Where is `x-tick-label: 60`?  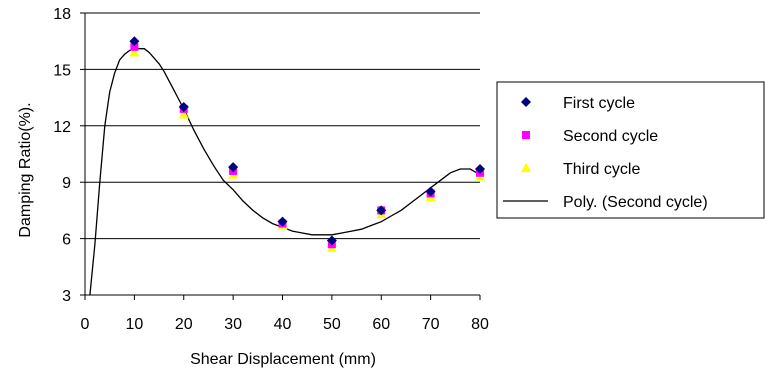 x-tick-label: 60 is located at coordinates (381, 324).